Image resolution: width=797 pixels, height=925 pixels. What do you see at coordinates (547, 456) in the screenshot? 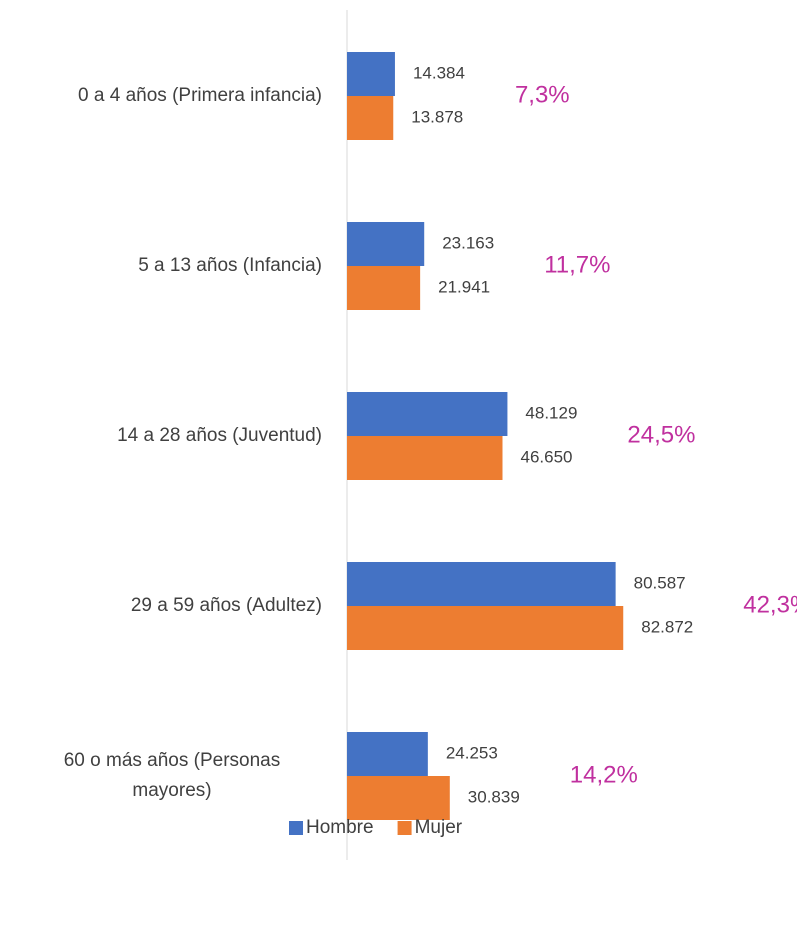
I see `value-label: 46.650` at bounding box center [547, 456].